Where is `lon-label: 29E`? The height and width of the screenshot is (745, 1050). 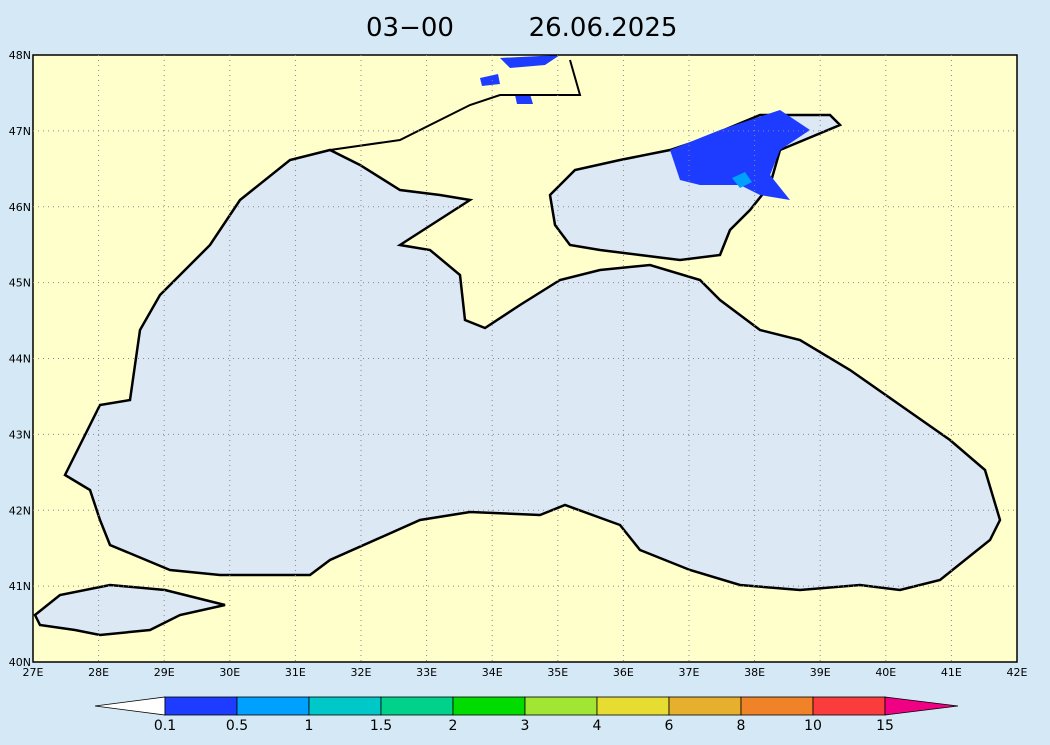
lon-label: 29E is located at coordinates (164, 672).